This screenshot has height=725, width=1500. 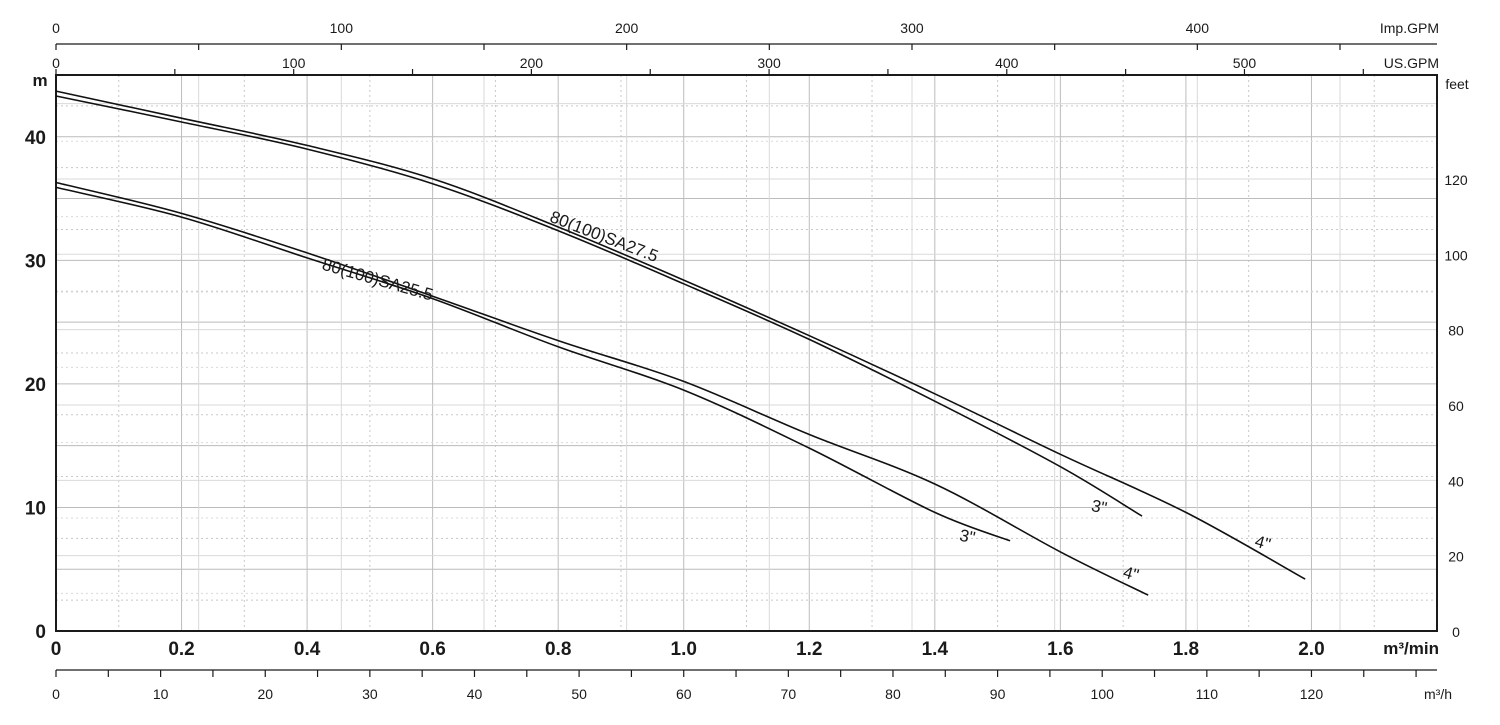 I want to click on m3h-tick-label: 90, so click(x=998, y=694).